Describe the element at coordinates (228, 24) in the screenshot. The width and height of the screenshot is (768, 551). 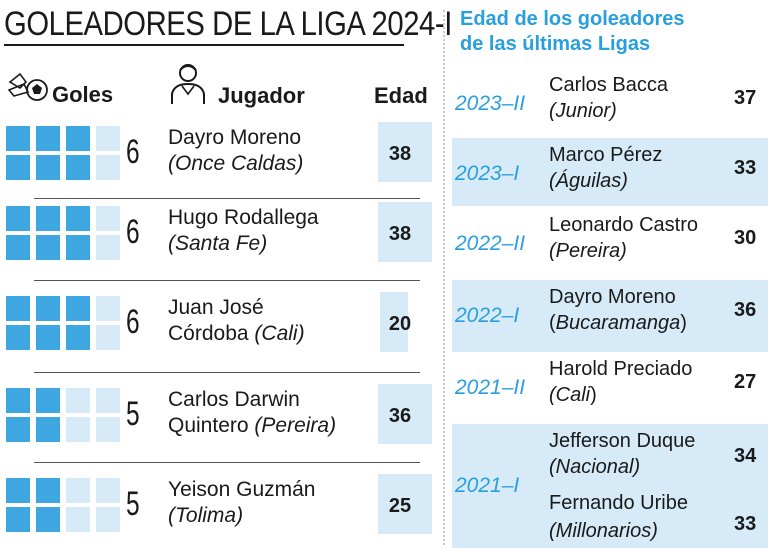
I see `page-title: GOLEADORES DE LA LIGA 2024-I` at that location.